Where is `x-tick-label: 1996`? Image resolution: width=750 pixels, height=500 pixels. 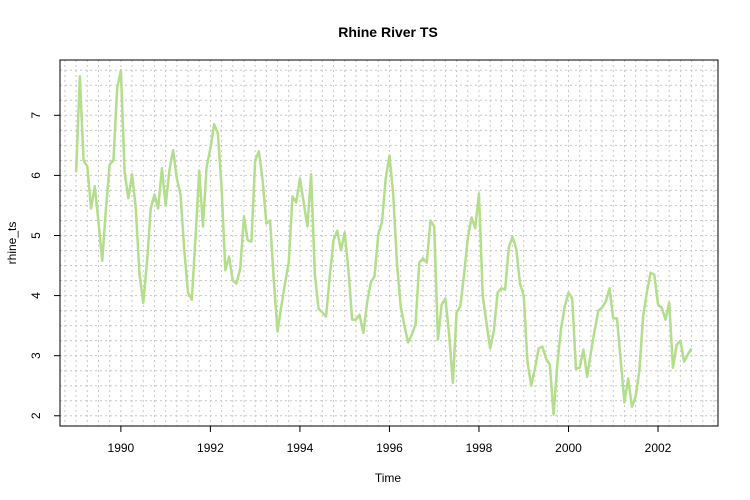
x-tick-label: 1996 is located at coordinates (389, 448).